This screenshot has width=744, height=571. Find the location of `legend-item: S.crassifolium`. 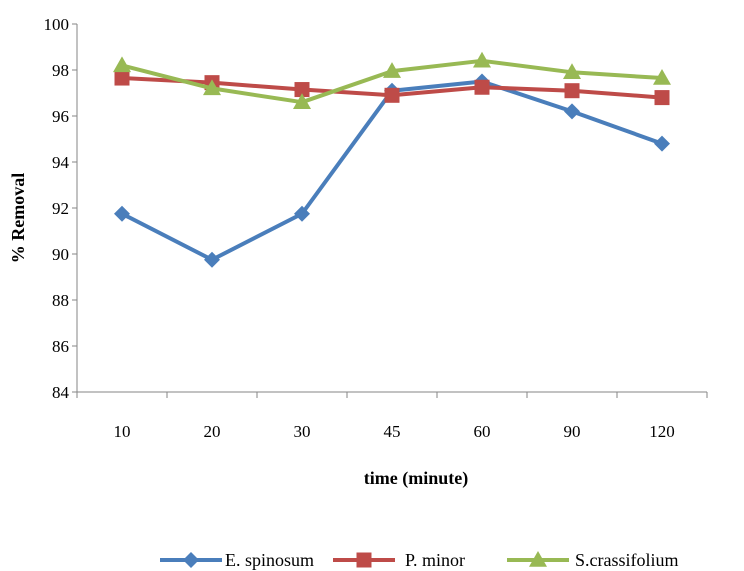

legend-item: S.crassifolium is located at coordinates (593, 560).